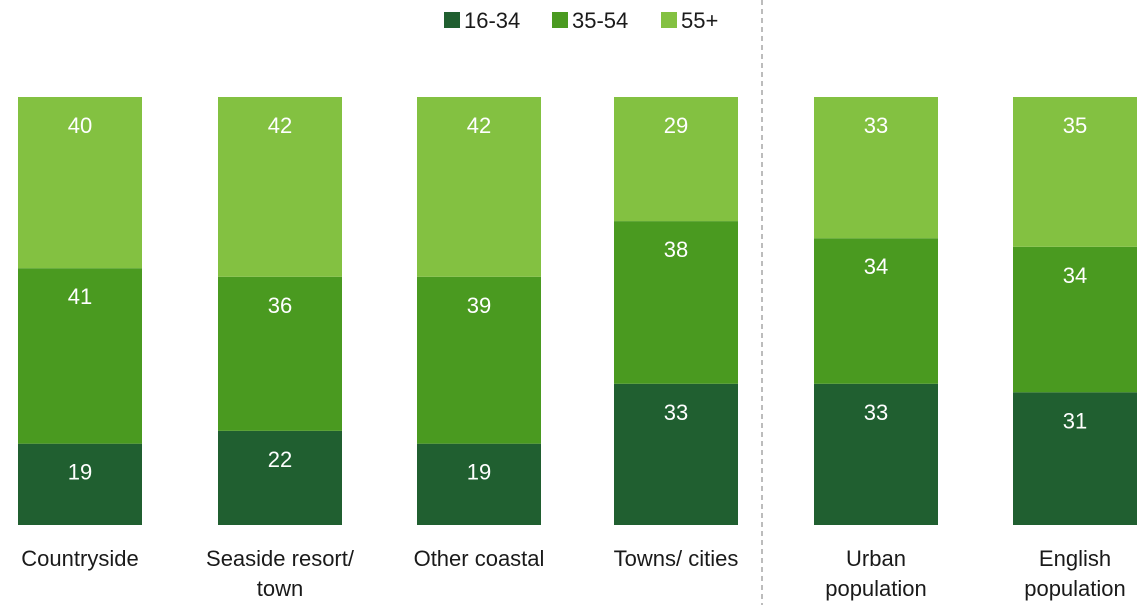 This screenshot has width=1144, height=605. What do you see at coordinates (280, 459) in the screenshot?
I see `data-label: 22` at bounding box center [280, 459].